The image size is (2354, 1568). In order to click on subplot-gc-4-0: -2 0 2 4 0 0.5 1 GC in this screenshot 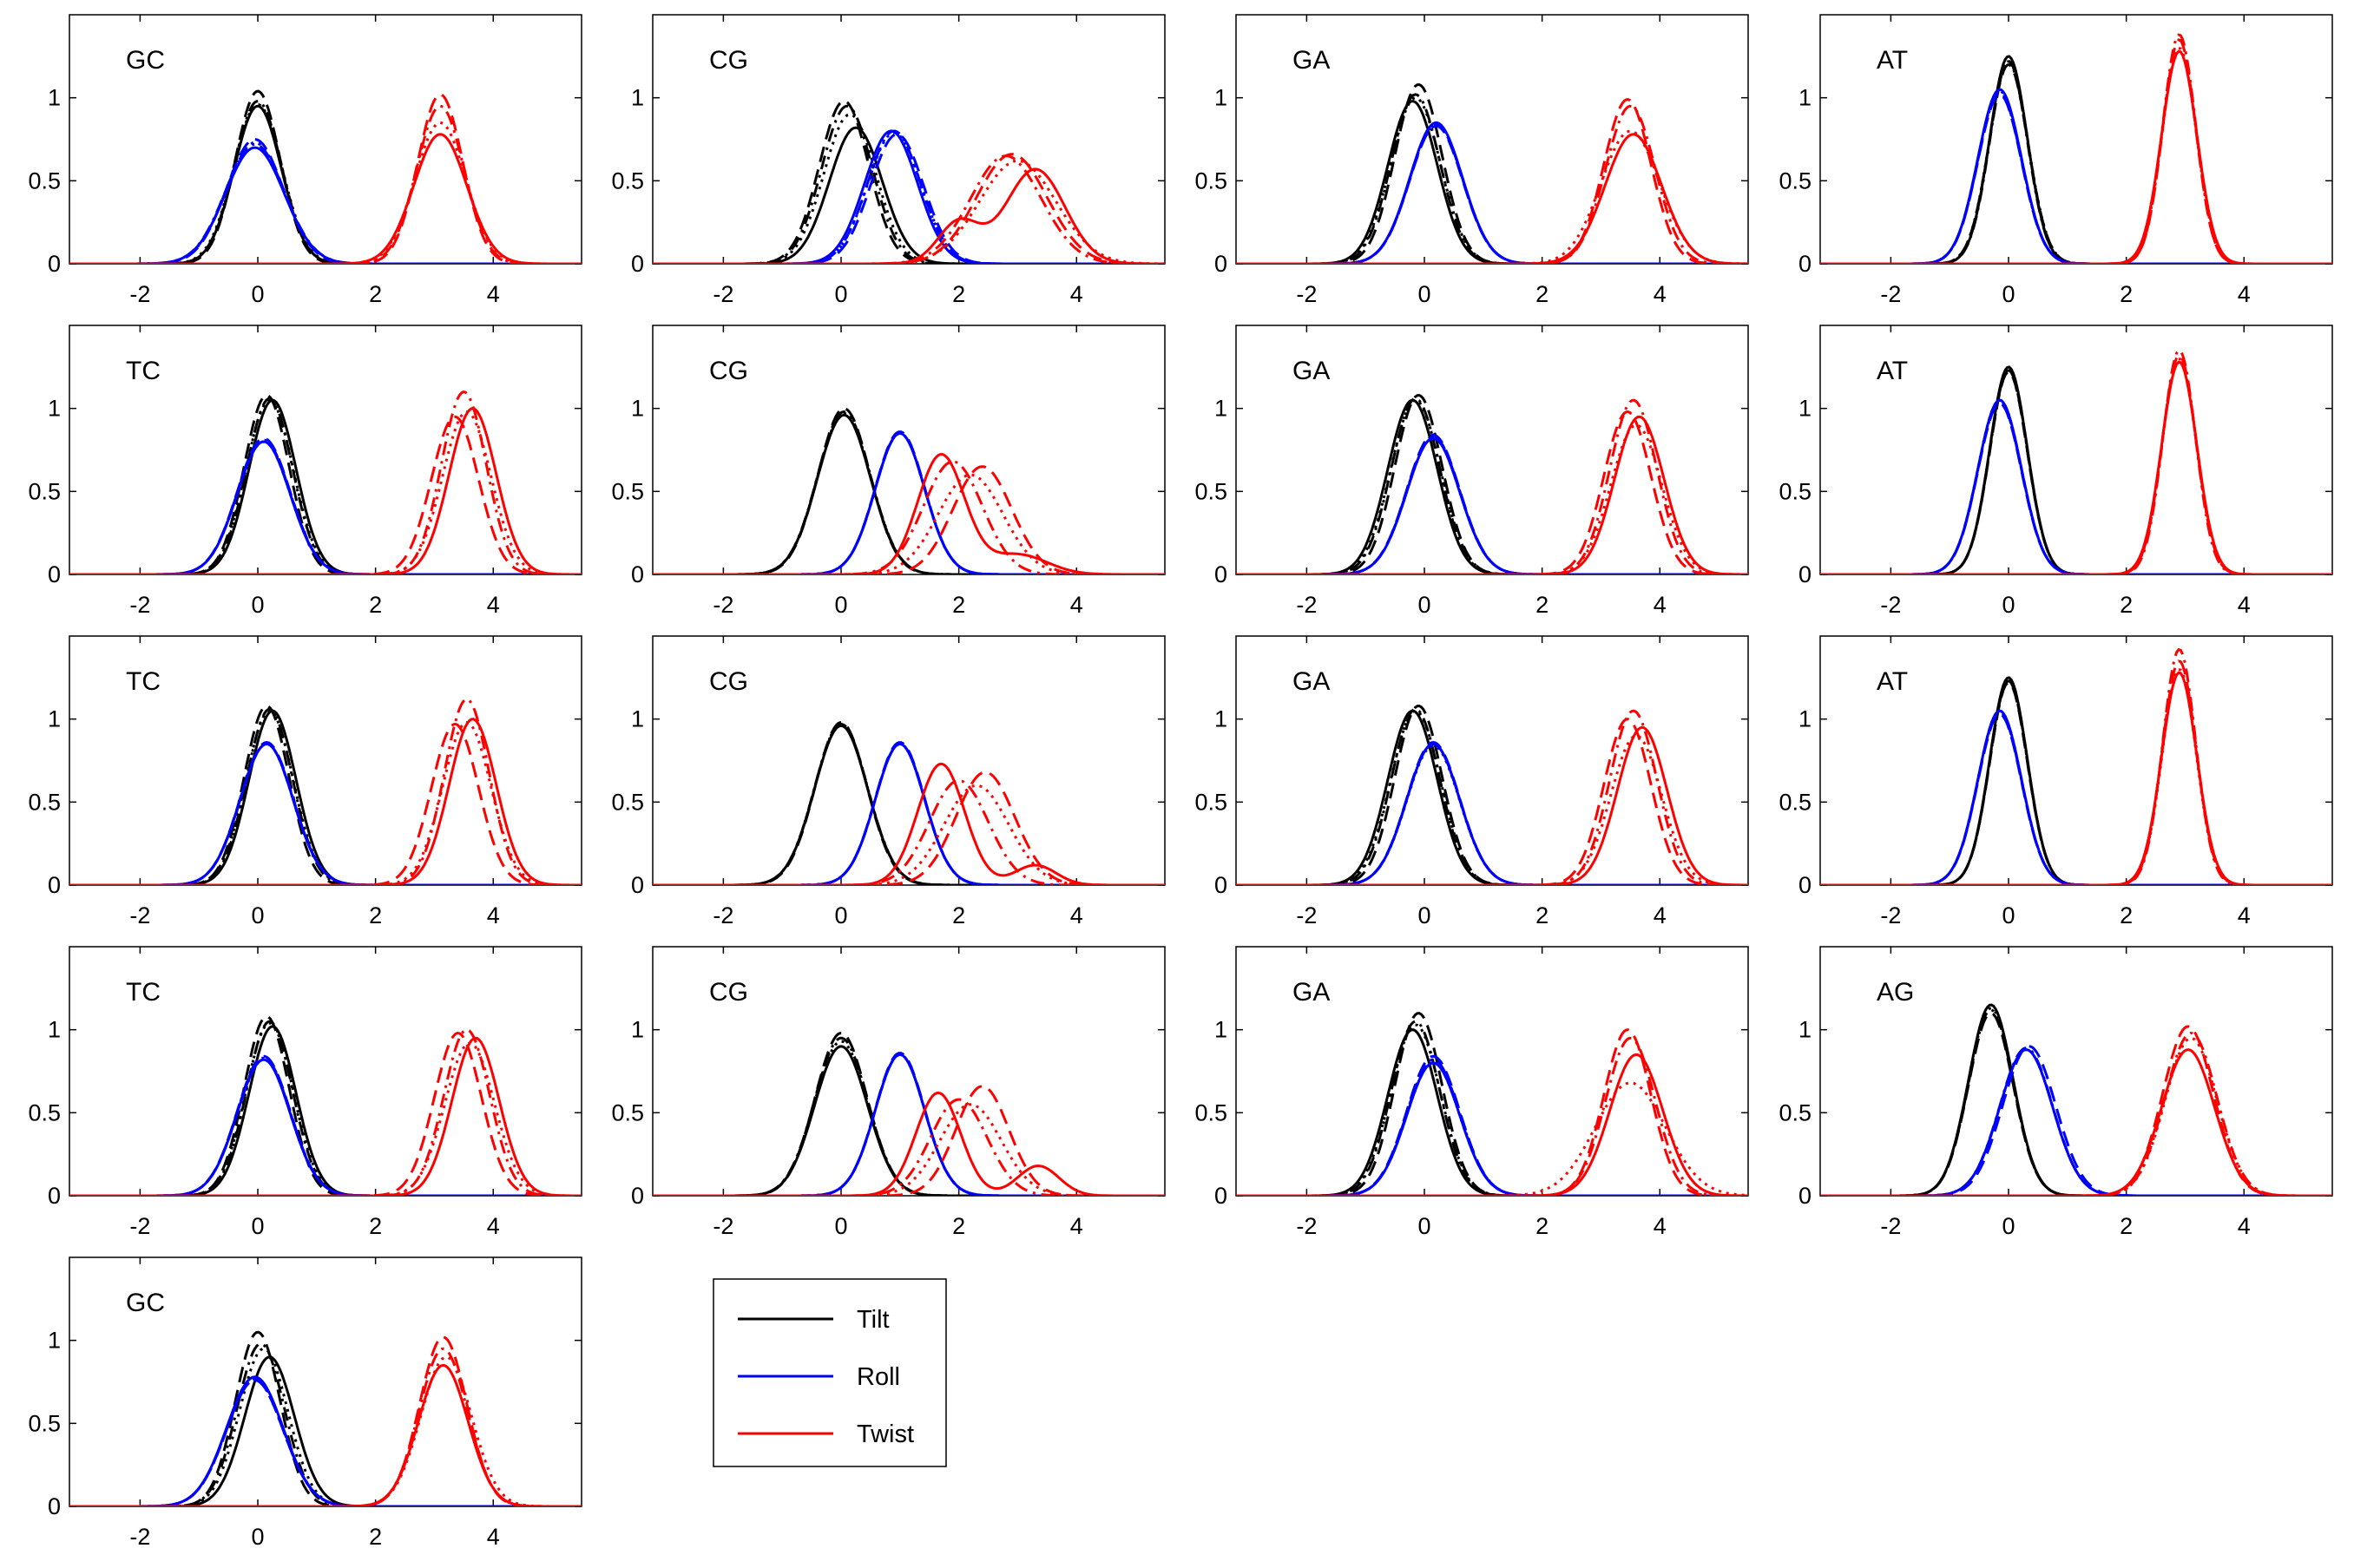, I will do `click(305, 1403)`.